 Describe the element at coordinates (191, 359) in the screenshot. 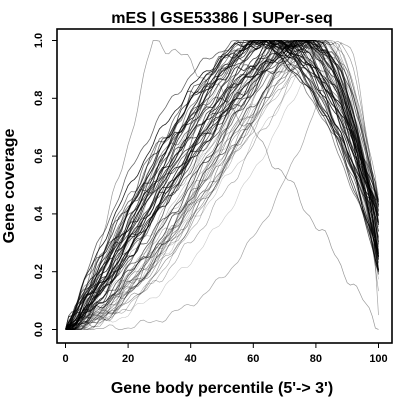

I see `x-tick-label: 40` at that location.